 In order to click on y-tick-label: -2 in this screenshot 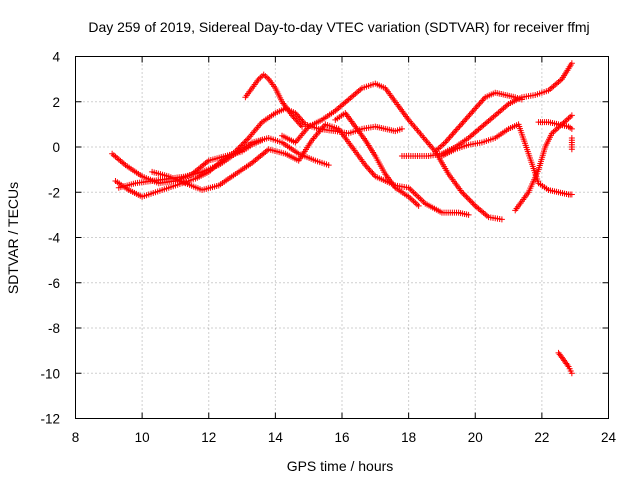, I will do `click(54, 192)`.